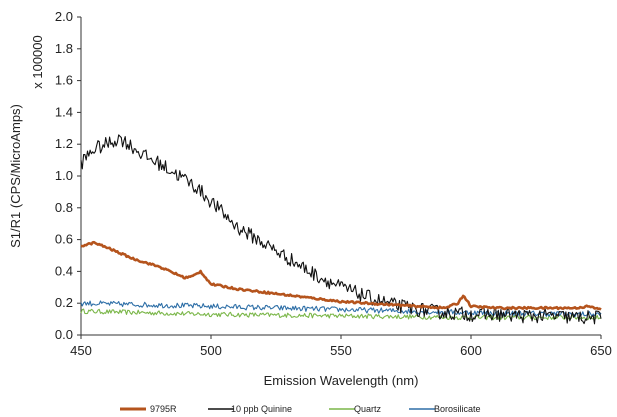  I want to click on y-tick-label: 0.0, so click(64, 334).